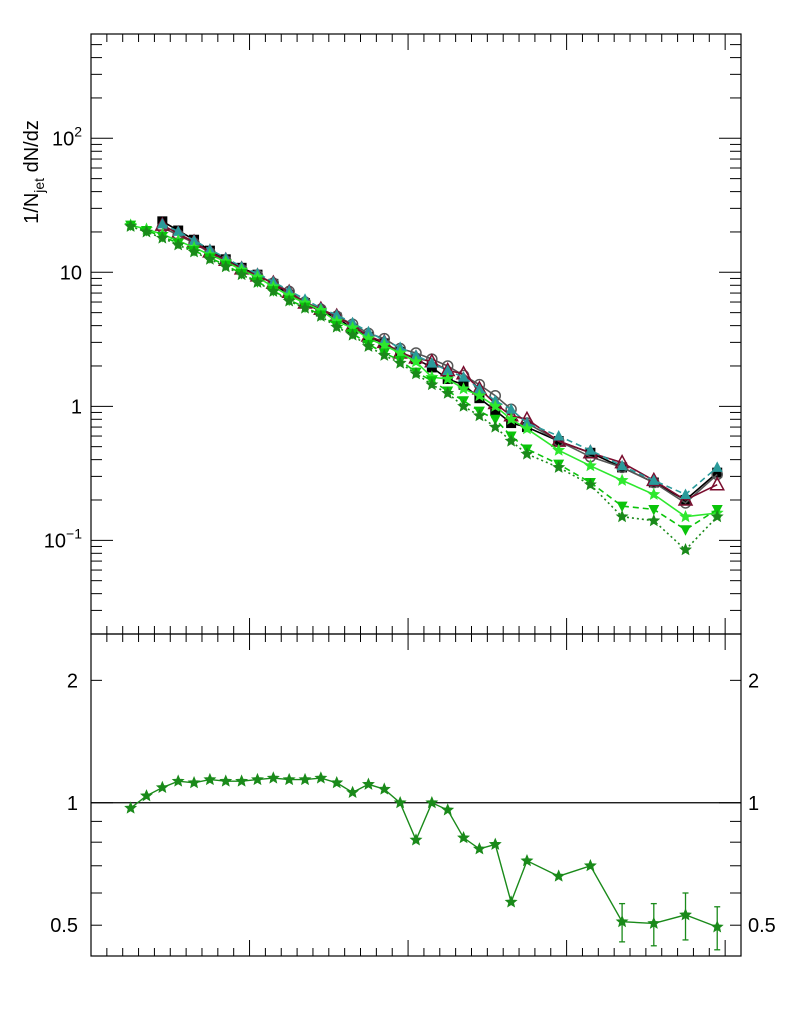 Image resolution: width=786 pixels, height=1024 pixels. Describe the element at coordinates (63, 337) in the screenshot. I see `top-panel-y-tick-labels: 10−1 1 10 102` at that location.